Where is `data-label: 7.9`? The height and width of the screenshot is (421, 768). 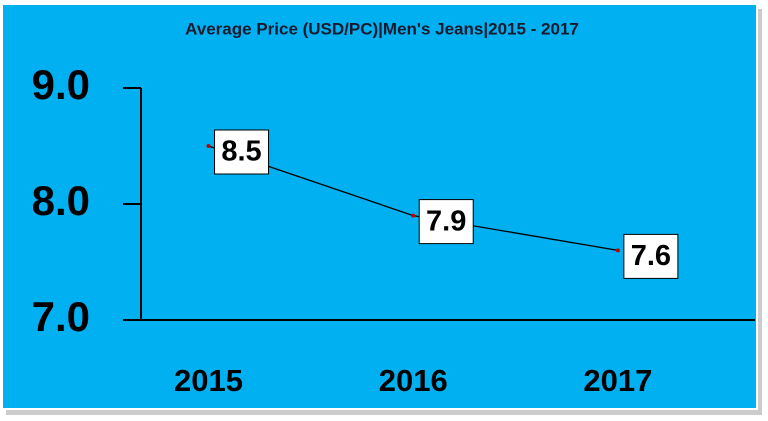
data-label: 7.9 is located at coordinates (446, 221).